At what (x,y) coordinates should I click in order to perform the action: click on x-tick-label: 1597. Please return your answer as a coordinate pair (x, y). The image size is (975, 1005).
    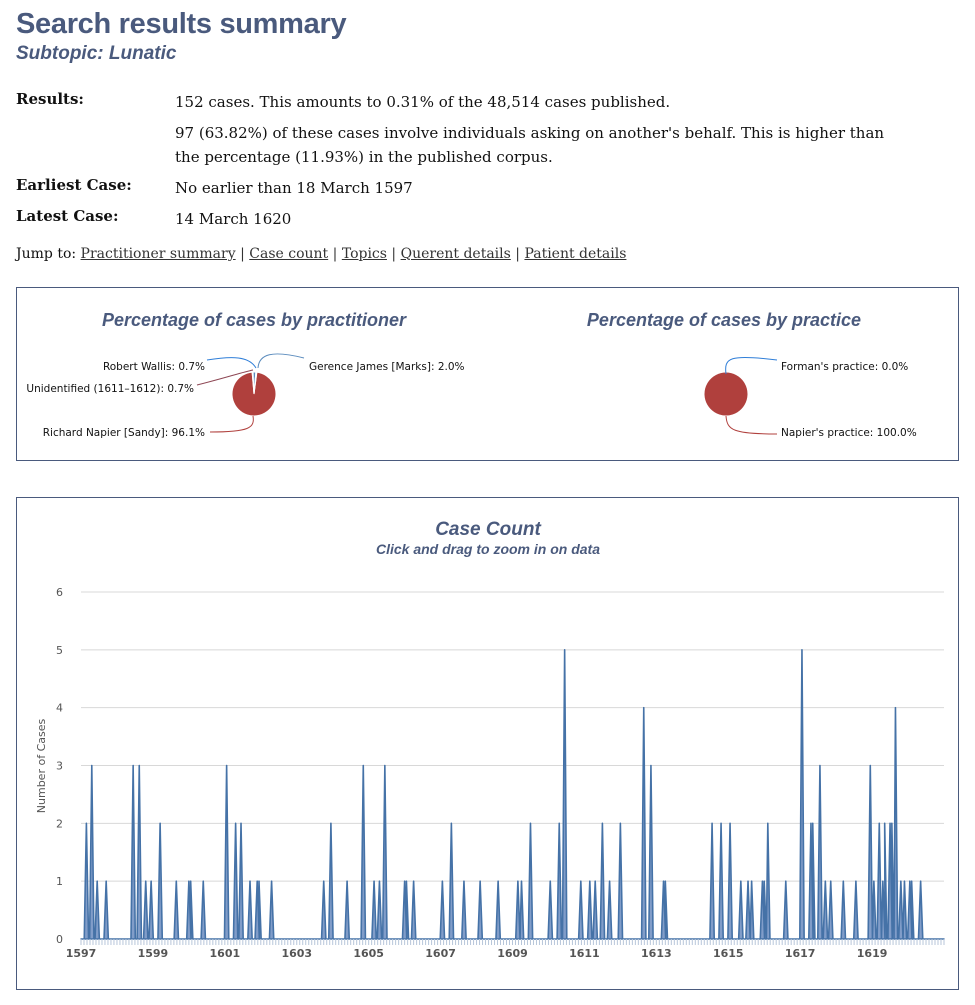
    Looking at the image, I should click on (81, 953).